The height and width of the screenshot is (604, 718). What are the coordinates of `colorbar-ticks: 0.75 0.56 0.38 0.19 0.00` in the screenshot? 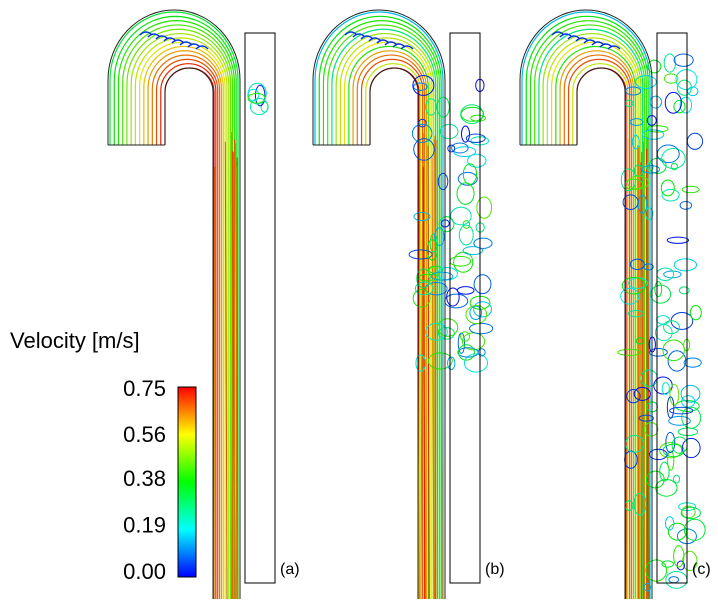 It's located at (144, 480).